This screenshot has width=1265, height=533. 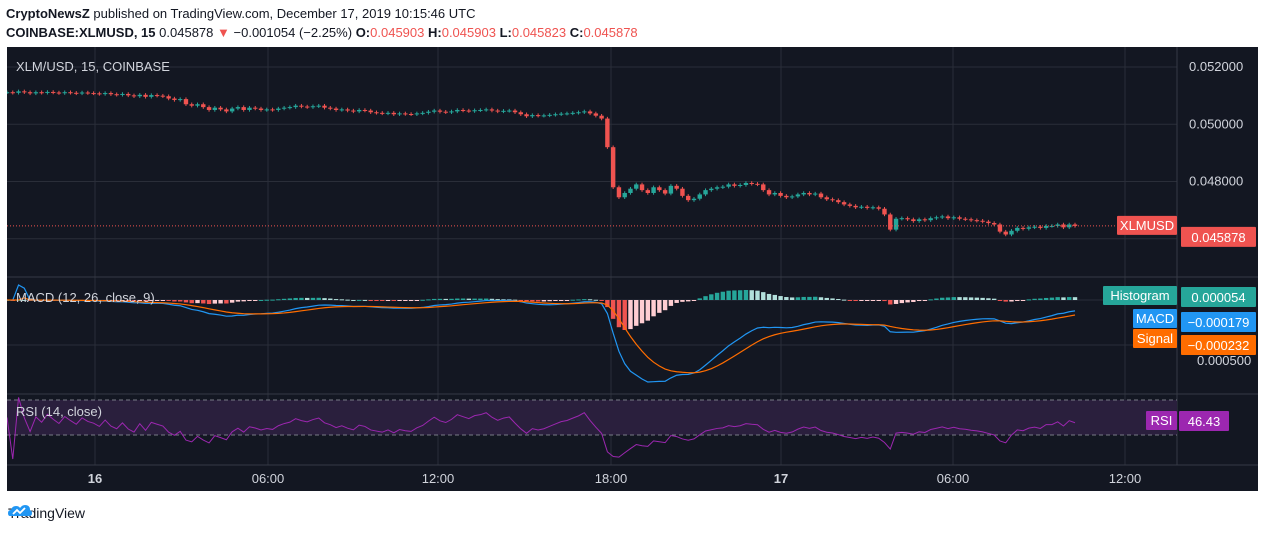 I want to click on macd-axis-partial-tick: 0.000500, so click(x=1224, y=360).